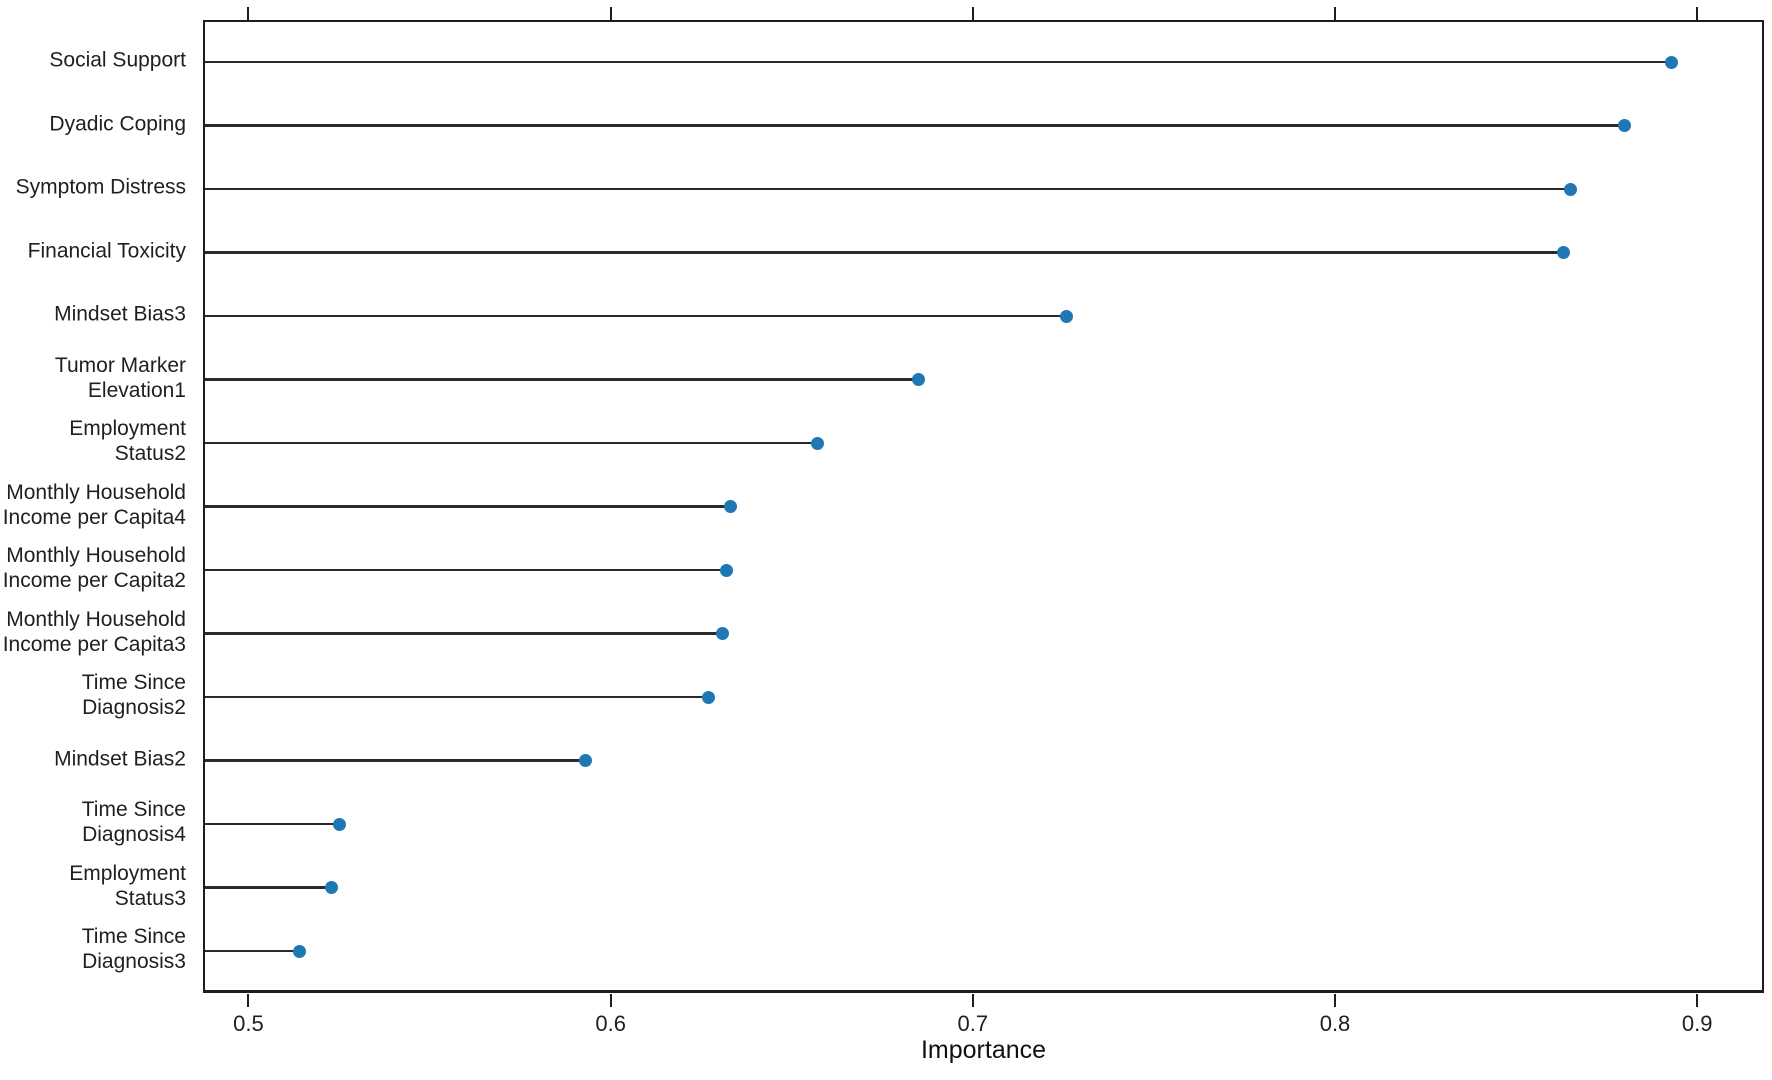 The height and width of the screenshot is (1080, 1772). Describe the element at coordinates (1697, 1023) in the screenshot. I see `x-axis-tick-label: 0.9` at that location.